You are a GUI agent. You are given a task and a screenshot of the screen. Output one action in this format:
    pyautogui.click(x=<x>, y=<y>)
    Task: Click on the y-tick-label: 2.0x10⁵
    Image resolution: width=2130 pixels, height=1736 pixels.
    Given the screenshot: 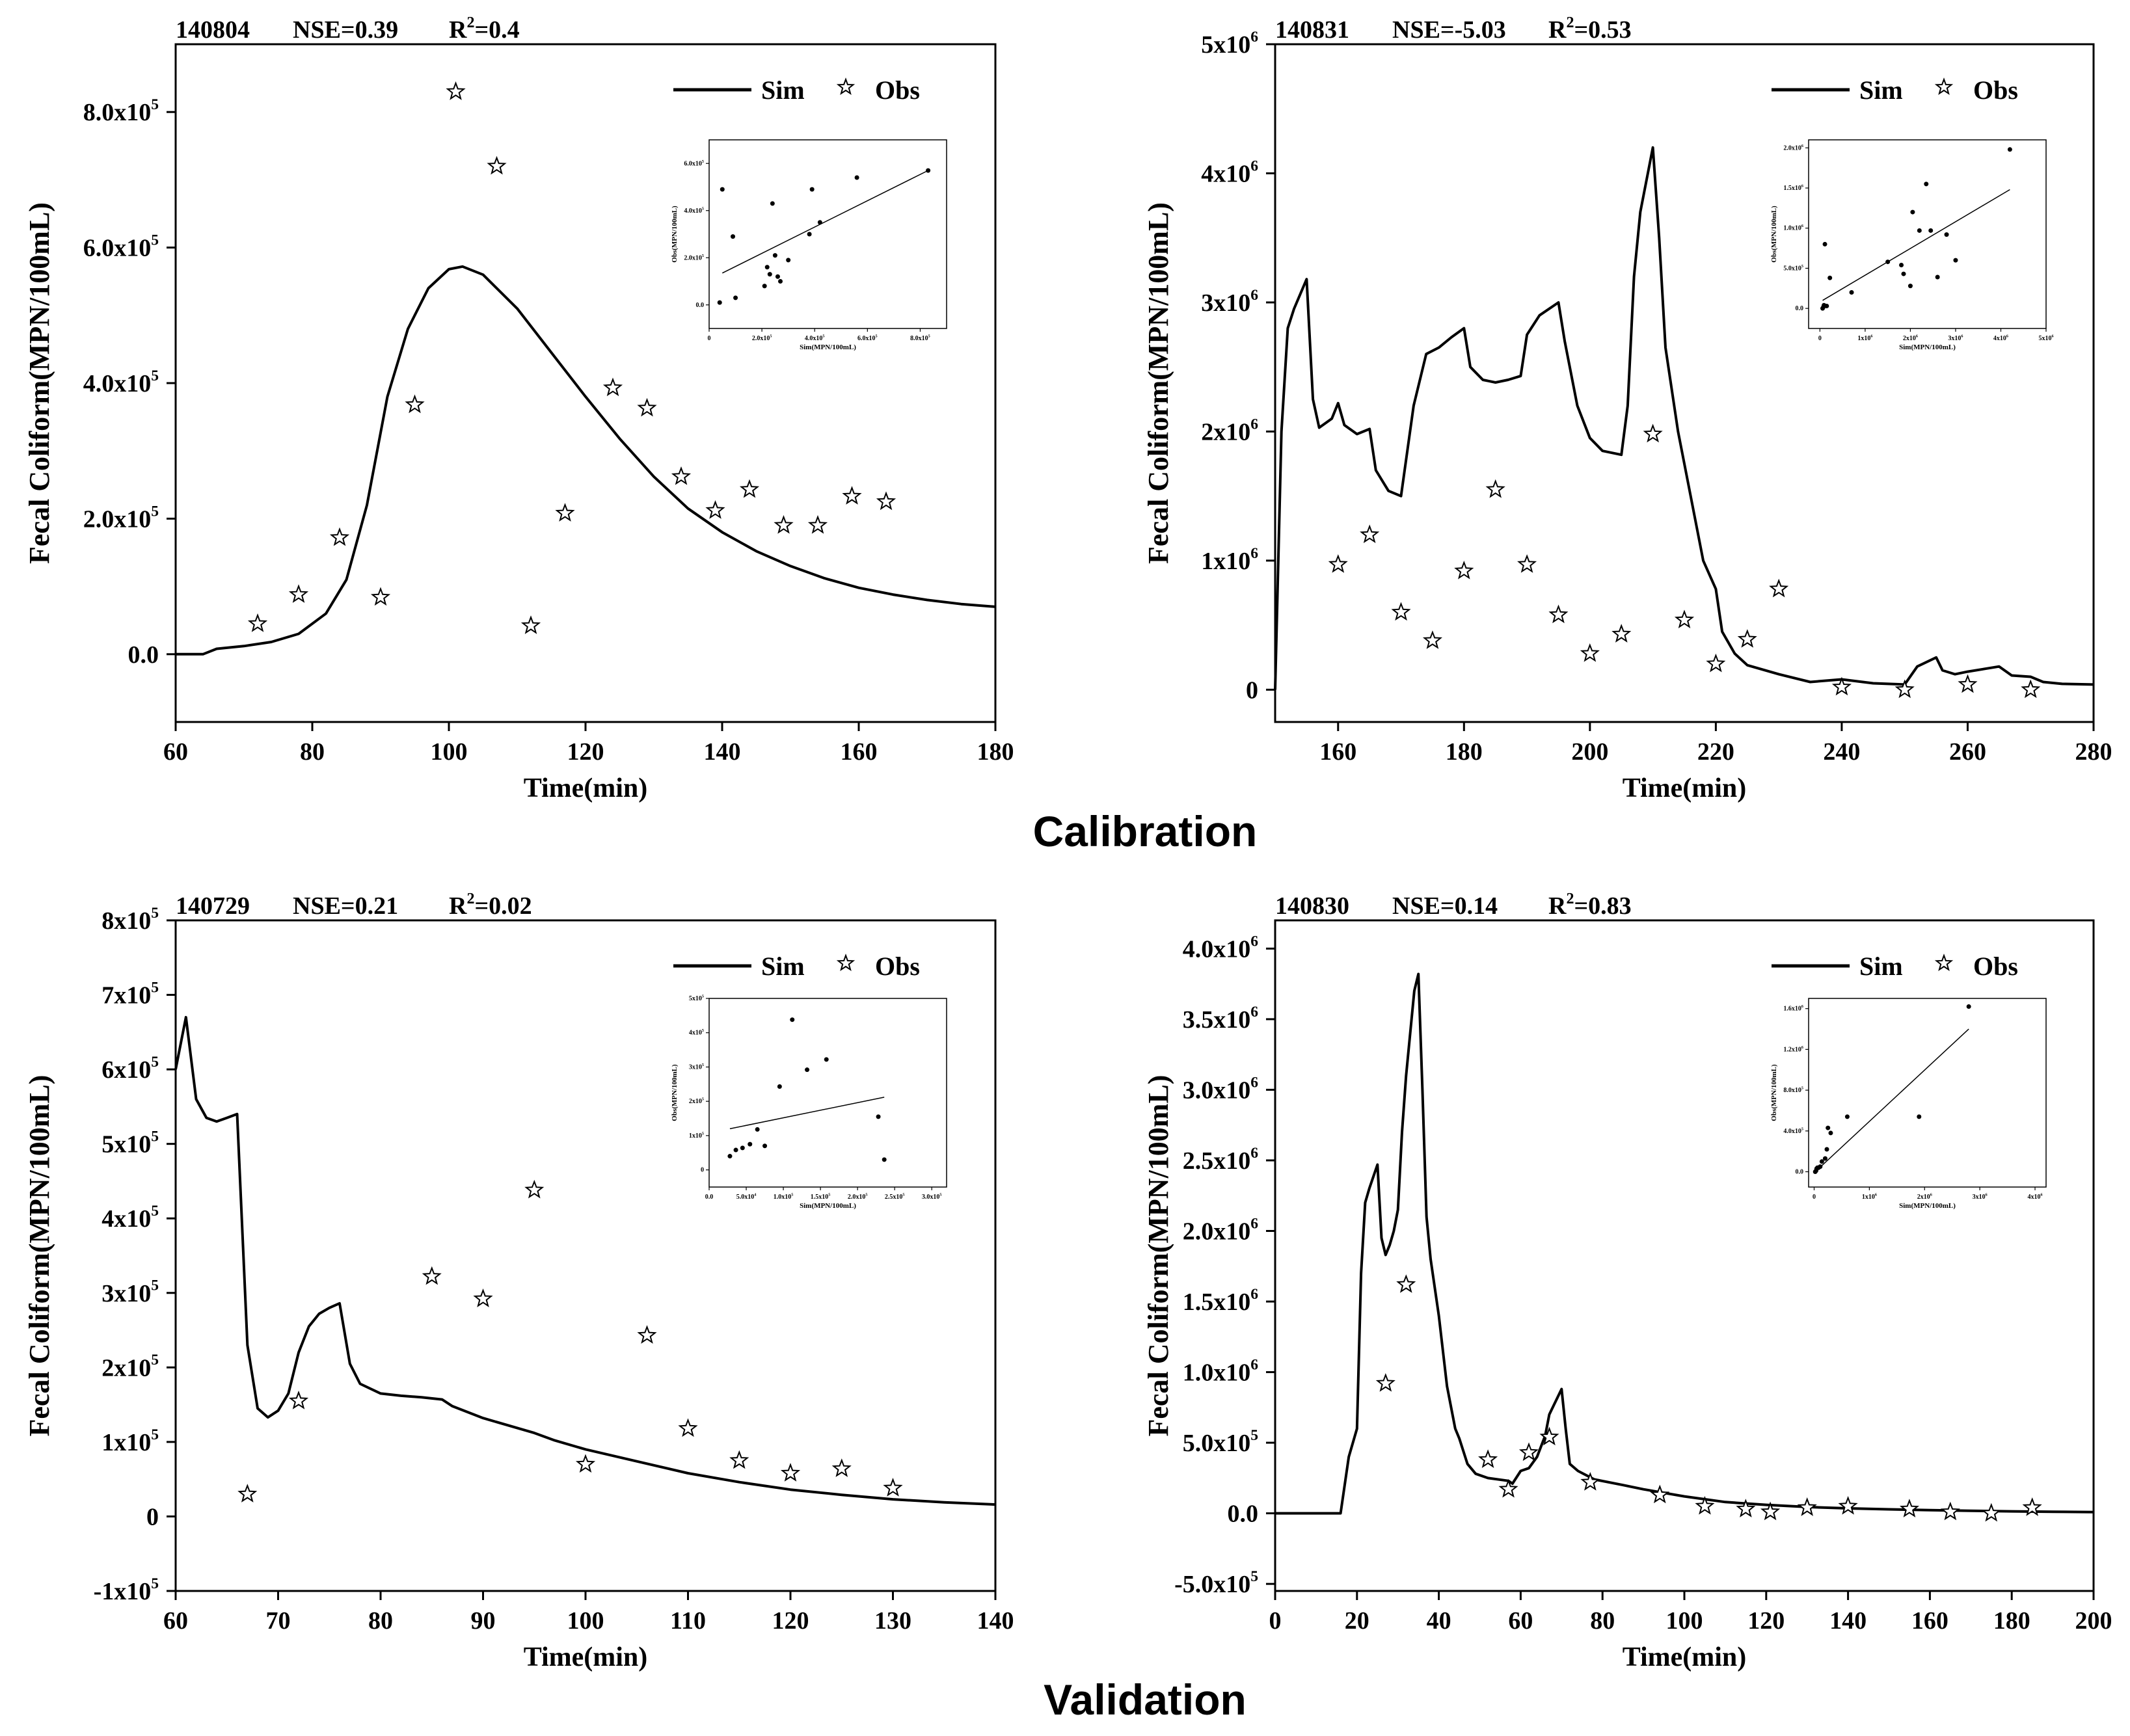 What is the action you would take?
    pyautogui.click(x=121, y=518)
    